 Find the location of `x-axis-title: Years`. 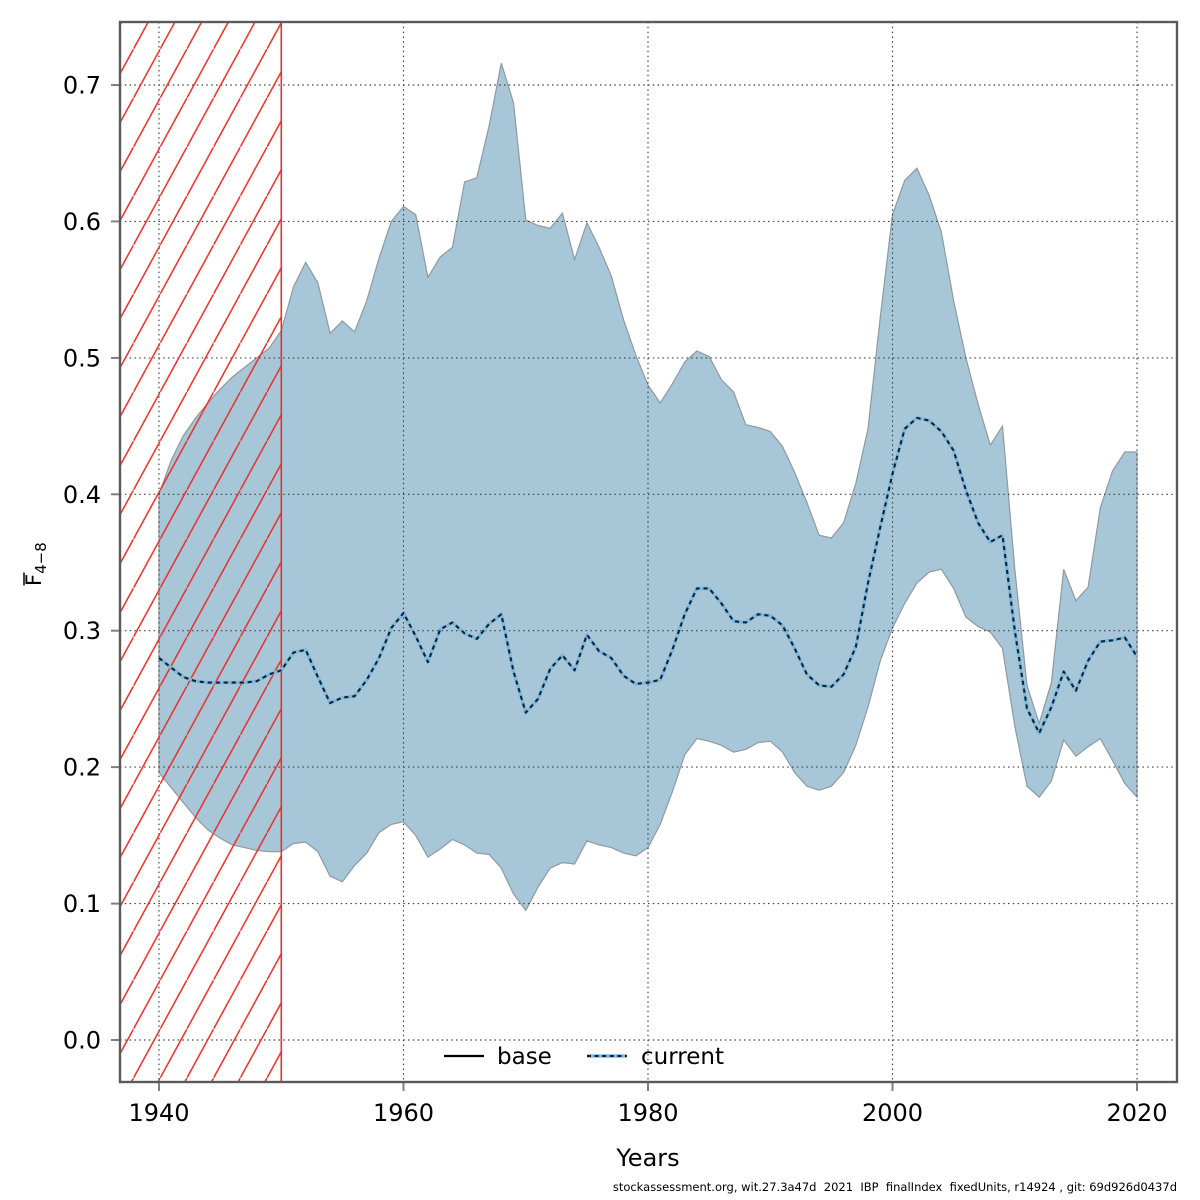

x-axis-title: Years is located at coordinates (647, 1158).